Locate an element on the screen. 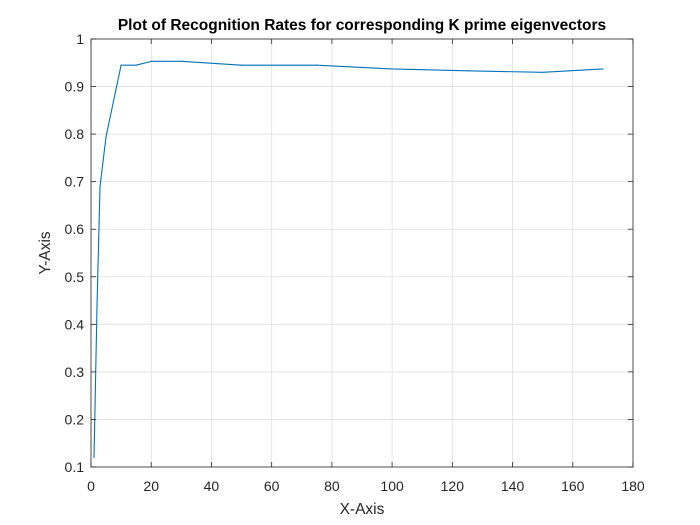 This screenshot has height=525, width=700. y-tick-label: 0.8 is located at coordinates (75, 134).